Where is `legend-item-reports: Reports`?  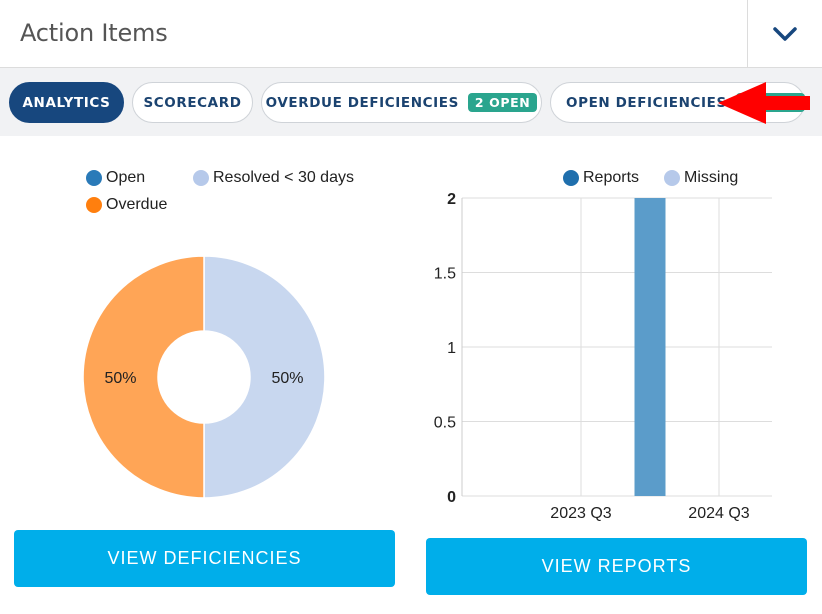
legend-item-reports: Reports is located at coordinates (601, 178).